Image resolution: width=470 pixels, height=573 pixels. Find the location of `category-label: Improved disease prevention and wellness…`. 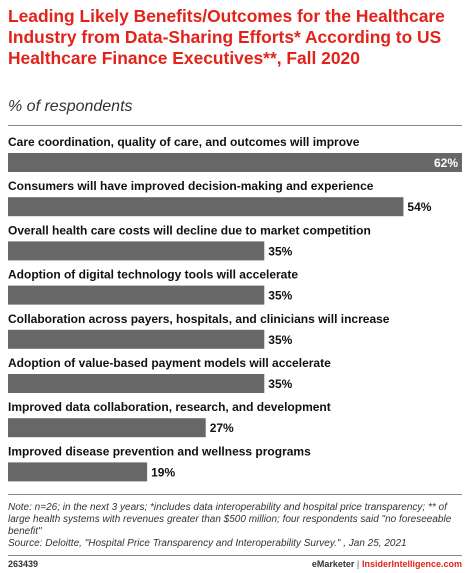

category-label: Improved disease prevention and wellness… is located at coordinates (159, 451).